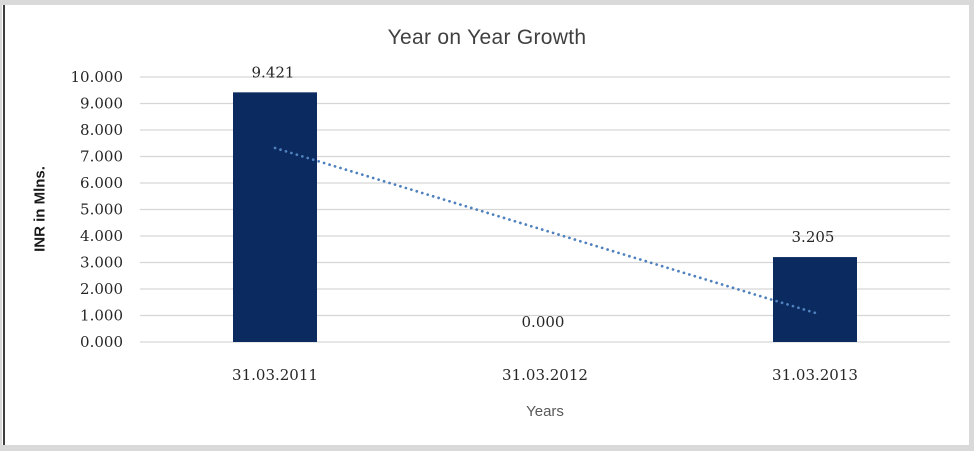 Image resolution: width=974 pixels, height=451 pixels. Describe the element at coordinates (545, 411) in the screenshot. I see `x-axis-title: Years` at that location.